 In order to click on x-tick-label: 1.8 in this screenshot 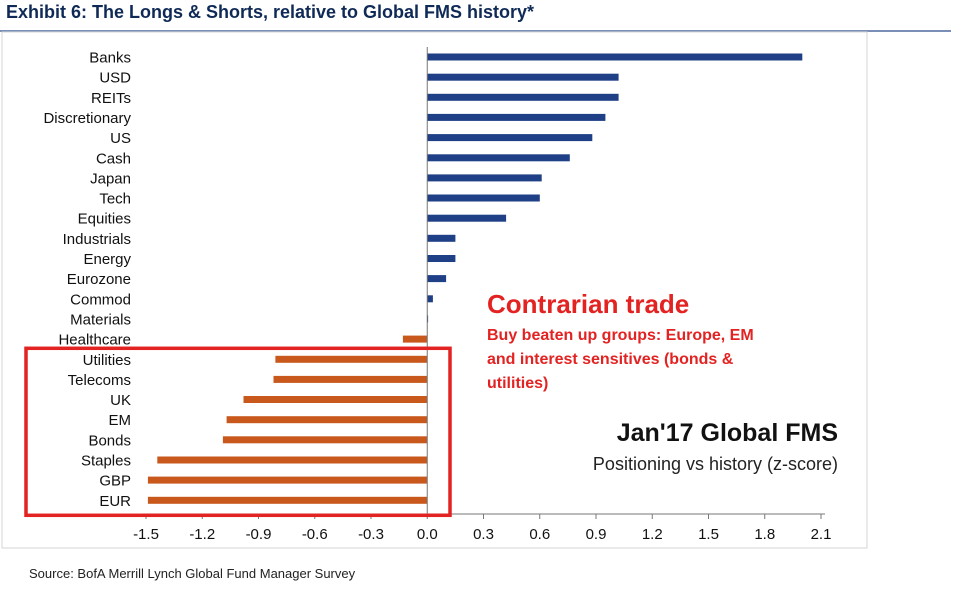, I will do `click(764, 534)`.